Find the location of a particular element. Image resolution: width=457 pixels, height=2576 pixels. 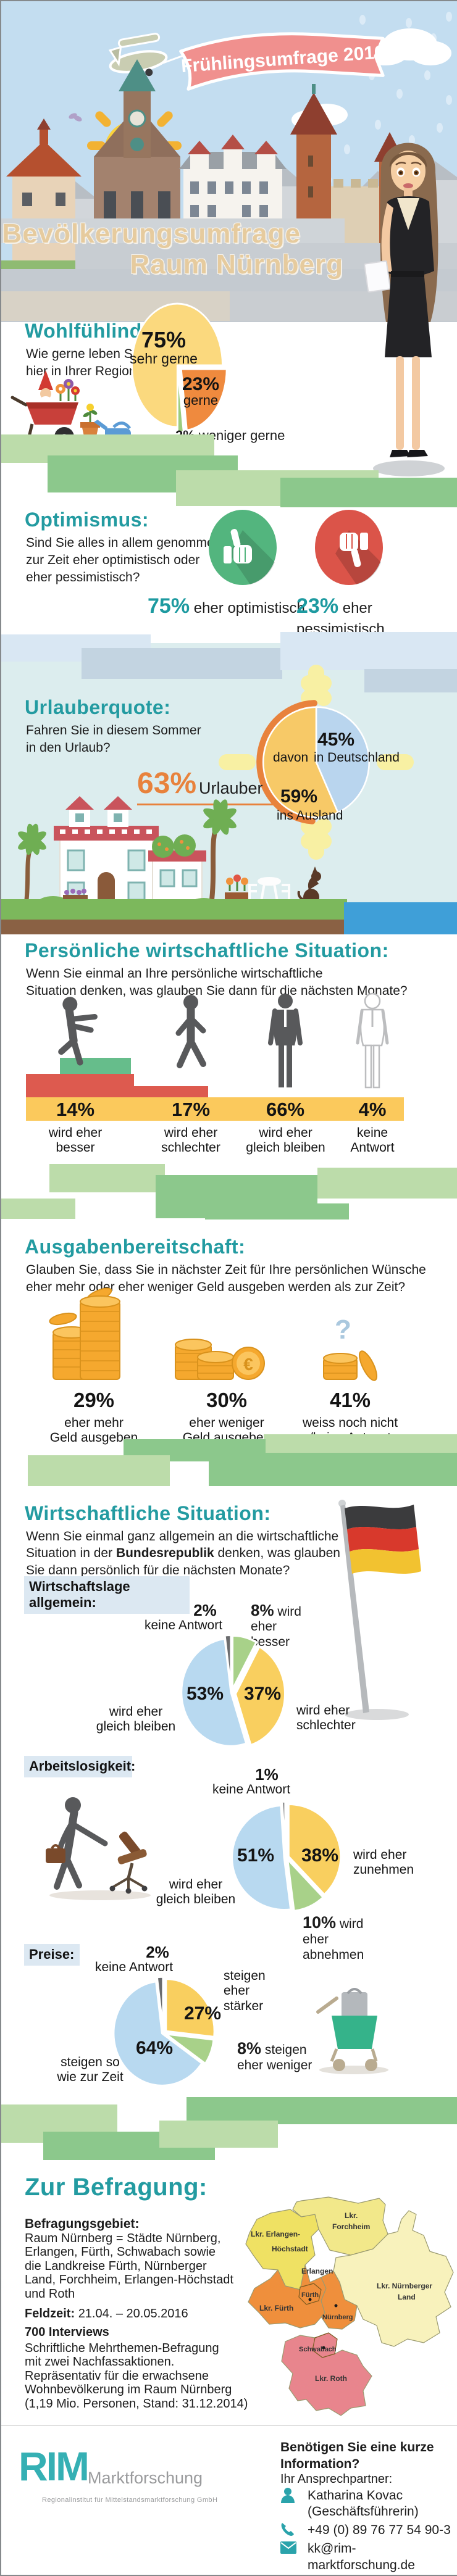

preise-label-staerker: steigen eher stärker is located at coordinates (245, 1991).